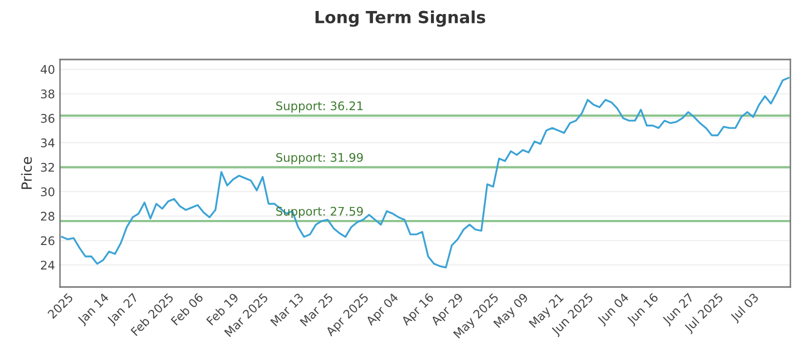 The image size is (800, 350). What do you see at coordinates (745, 308) in the screenshot?
I see `x-tick-label: Jul 03` at bounding box center [745, 308].